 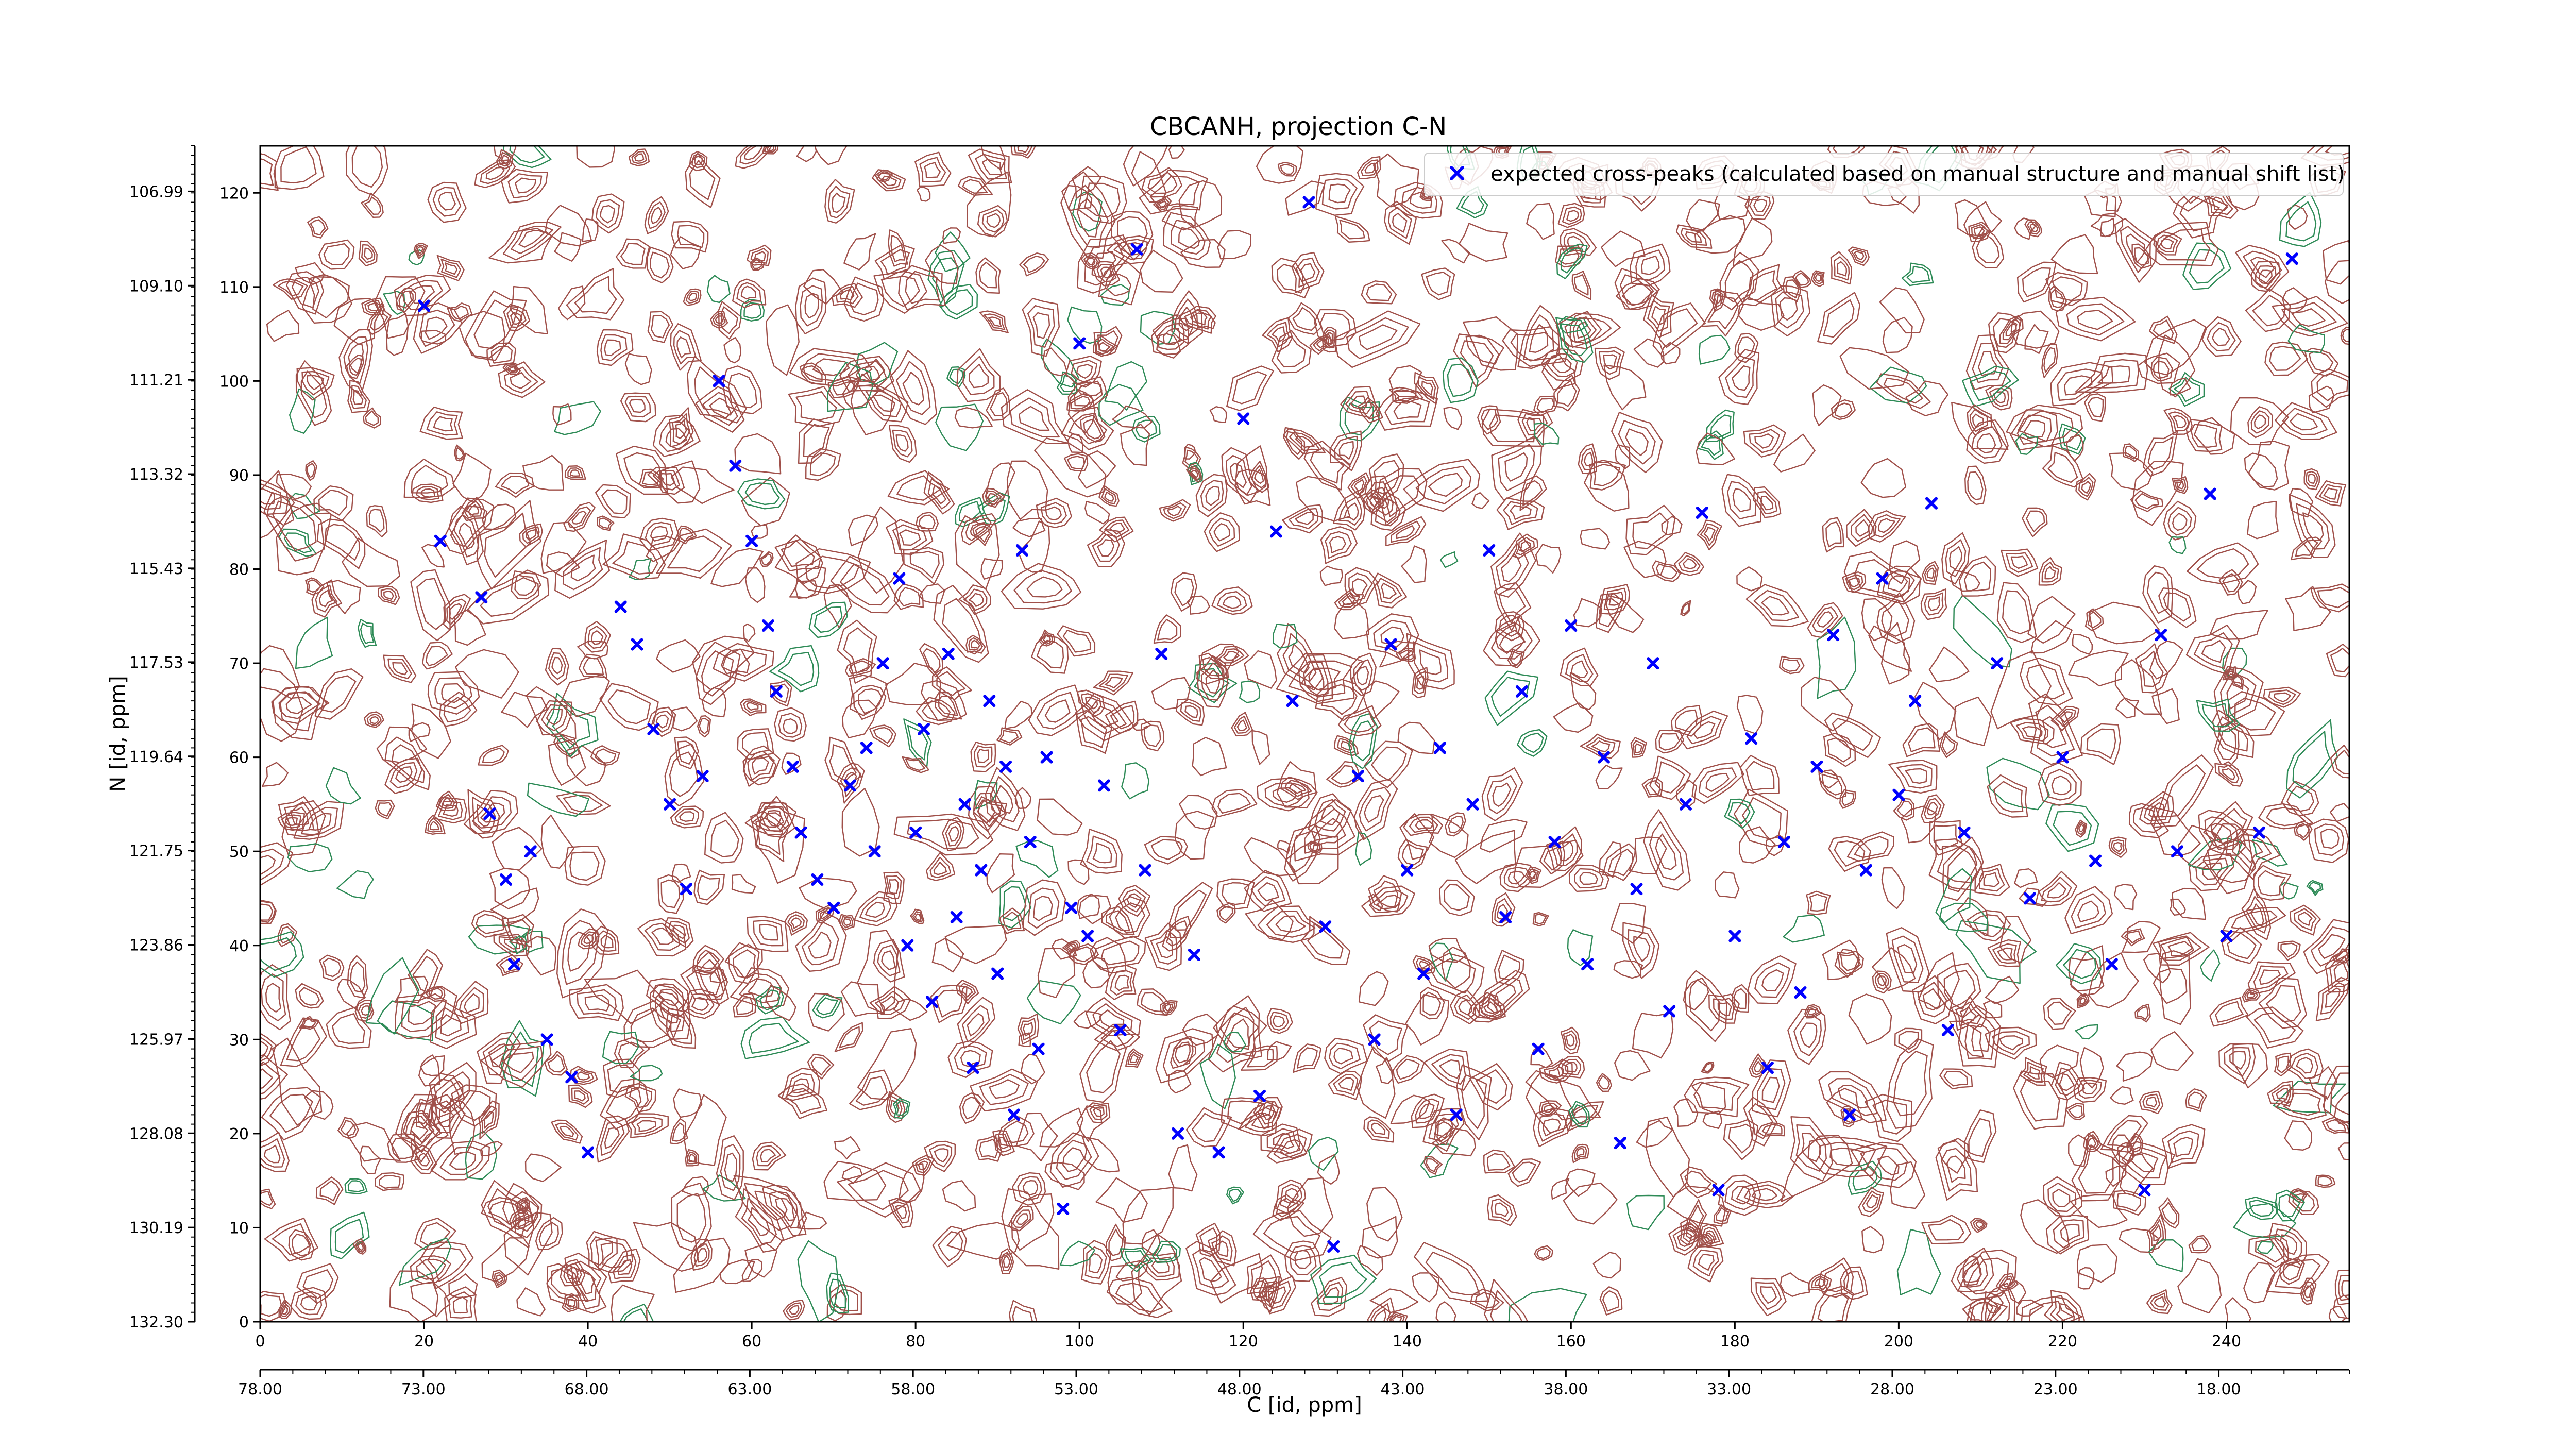 What do you see at coordinates (156, 757) in the screenshot?
I see `y-secondary-tick-label: 119.64` at bounding box center [156, 757].